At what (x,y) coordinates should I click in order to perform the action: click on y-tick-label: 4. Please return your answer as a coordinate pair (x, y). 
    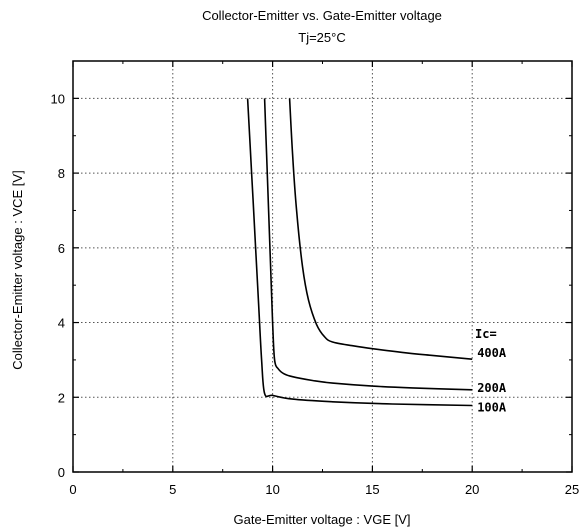
    Looking at the image, I should click on (61, 323).